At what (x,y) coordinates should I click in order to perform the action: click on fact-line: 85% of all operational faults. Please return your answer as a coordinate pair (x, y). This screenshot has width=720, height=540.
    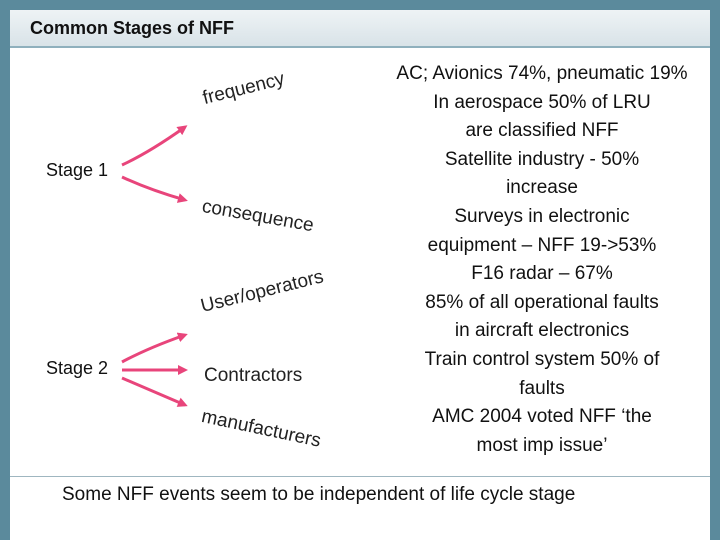
    Looking at the image, I should click on (542, 302).